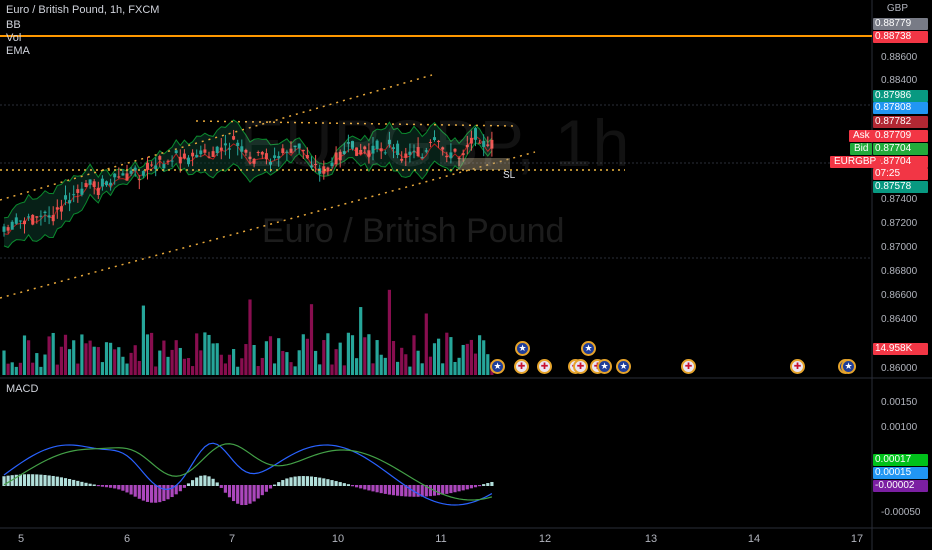 The image size is (932, 550). Describe the element at coordinates (22, 389) in the screenshot. I see `indicator-macd-label: MACD` at that location.